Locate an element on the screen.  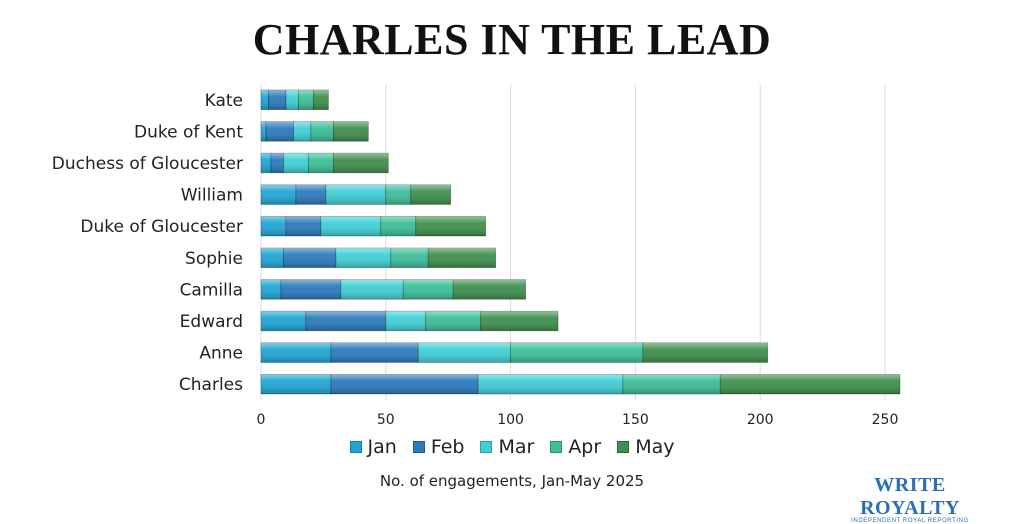
legend-item-jan: Jan is located at coordinates (373, 447).